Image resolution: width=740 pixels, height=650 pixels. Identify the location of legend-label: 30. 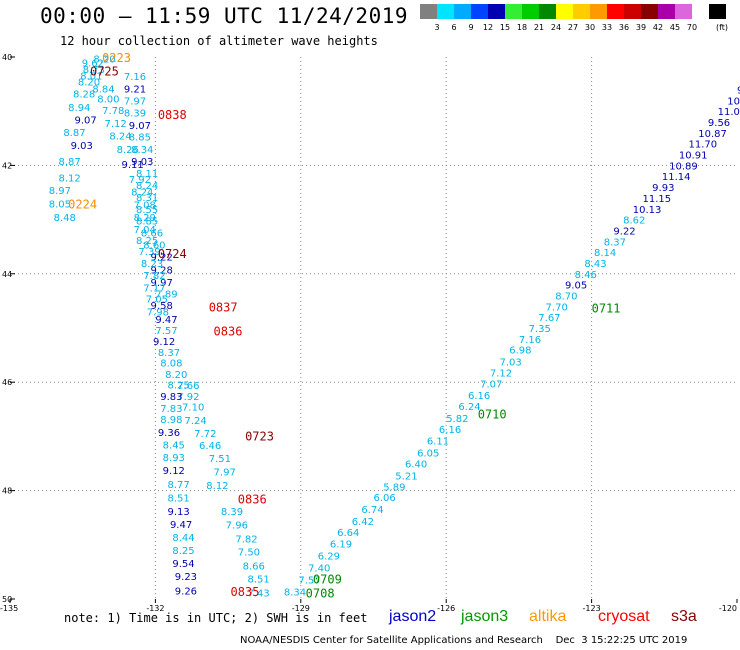
(590, 27).